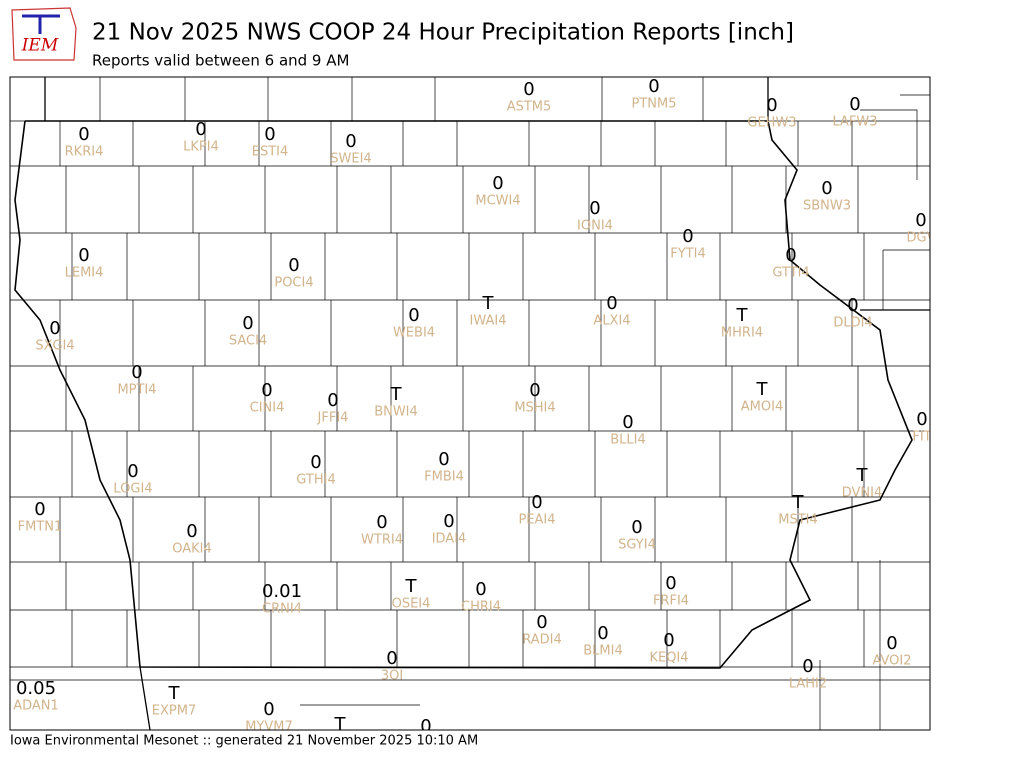 This screenshot has width=1024, height=768. Describe the element at coordinates (392, 676) in the screenshot. I see `station-id: 3OI` at that location.